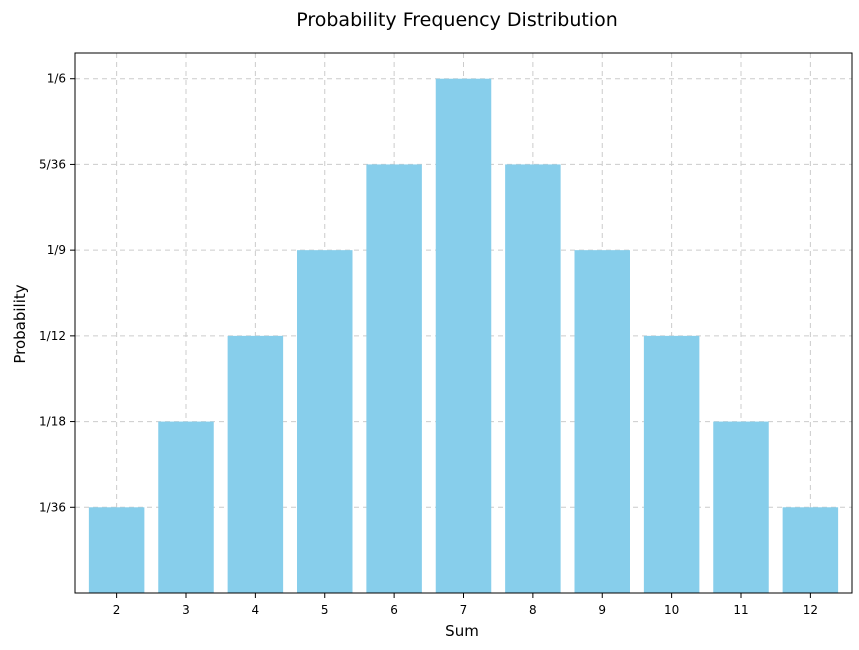 This screenshot has height=650, width=859. I want to click on x-axis-ticks: 2 3 4 5 6 7 8 9 10 11 12, so click(465, 605).